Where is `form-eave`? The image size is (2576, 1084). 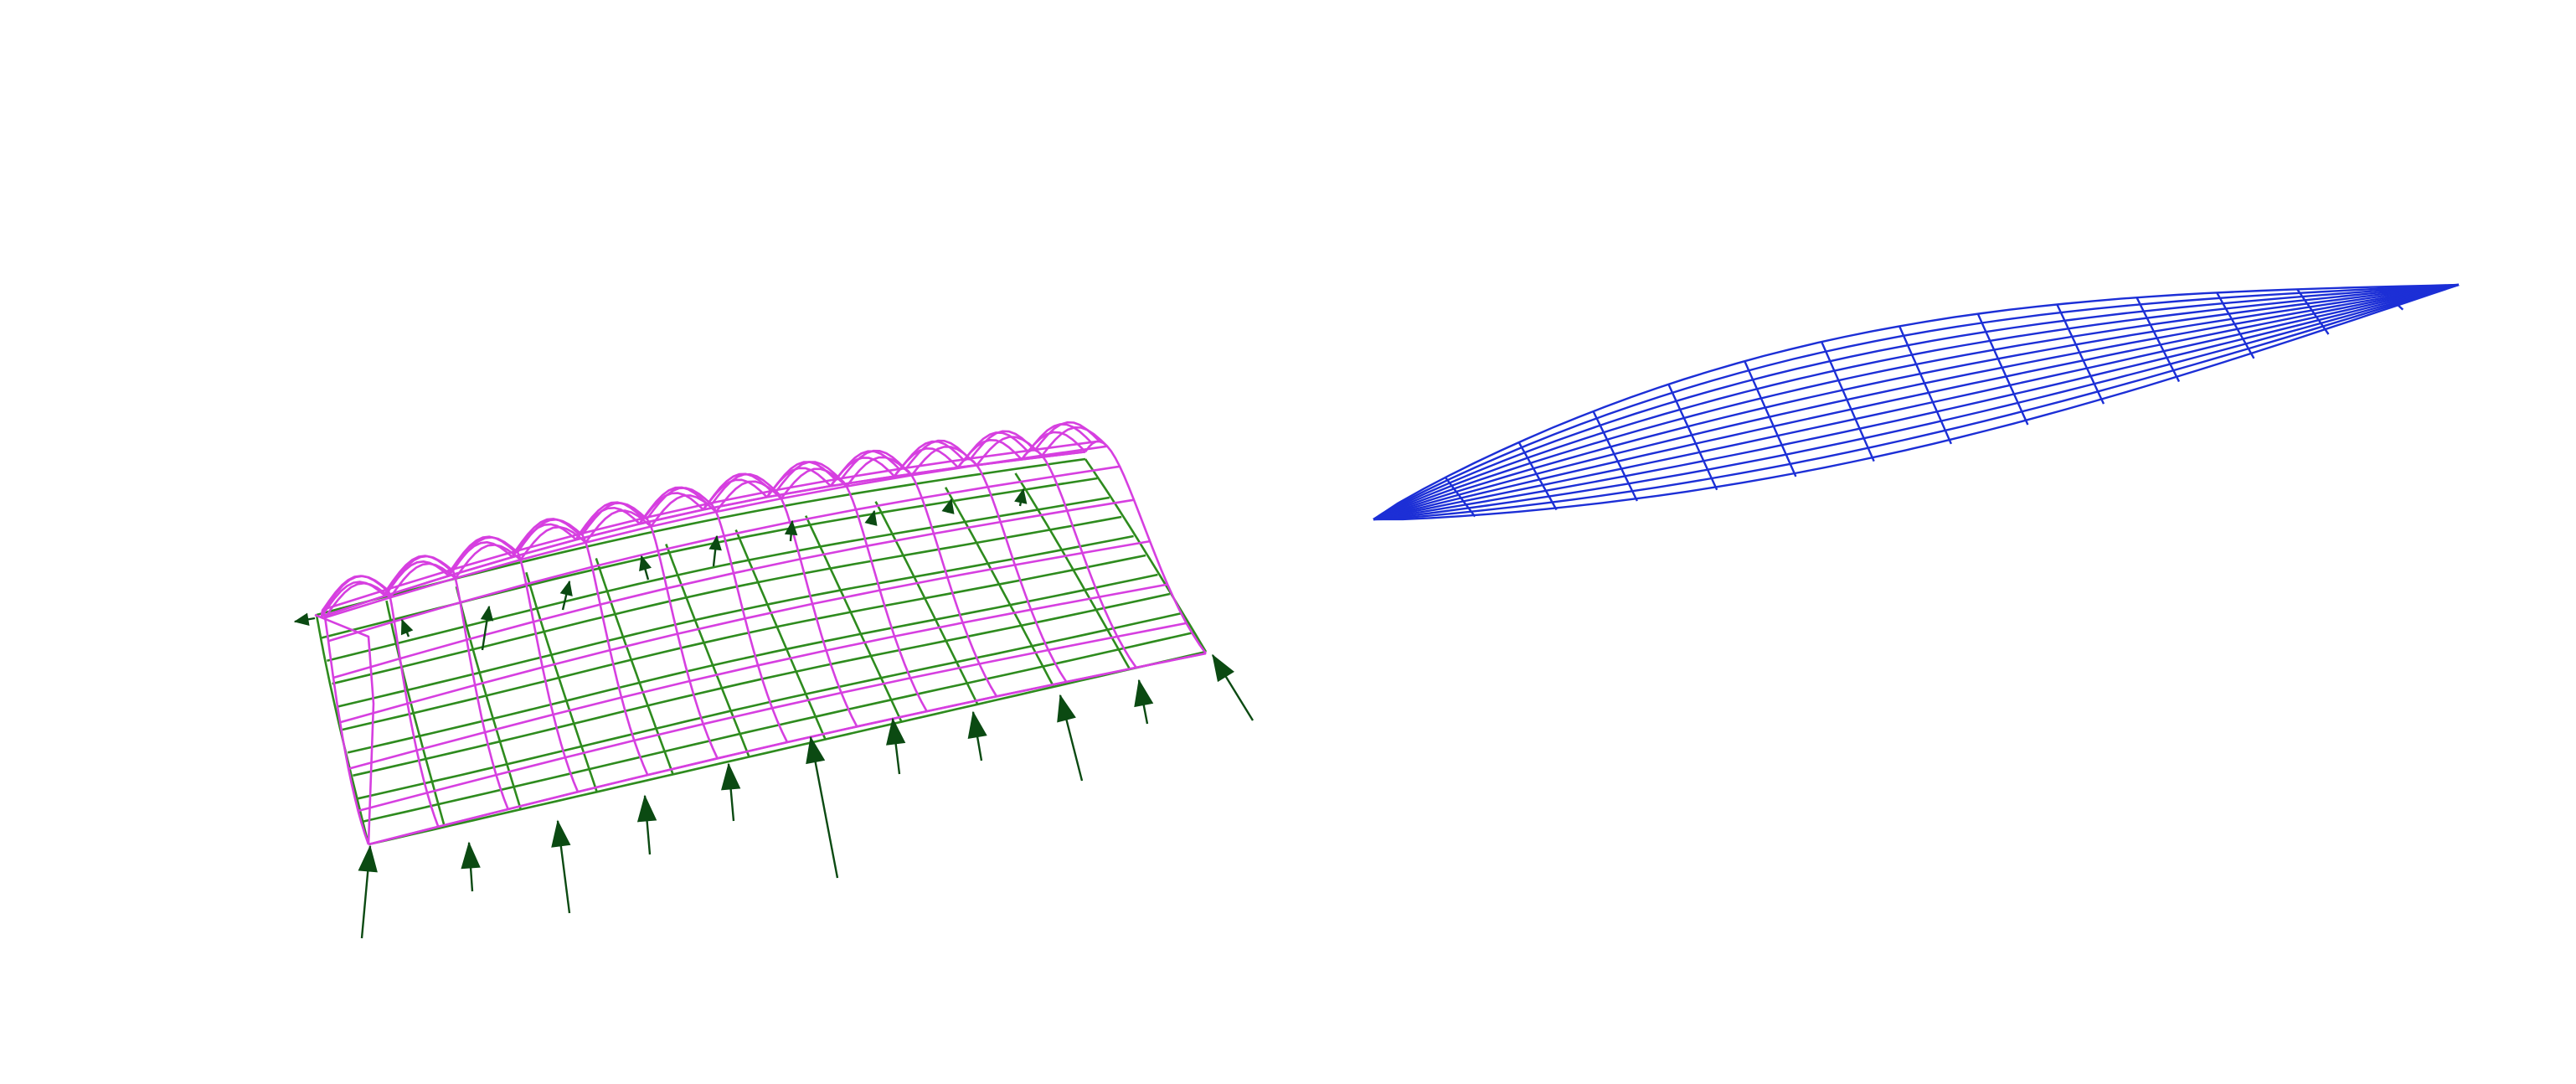
form-eave is located at coordinates (787, 749).